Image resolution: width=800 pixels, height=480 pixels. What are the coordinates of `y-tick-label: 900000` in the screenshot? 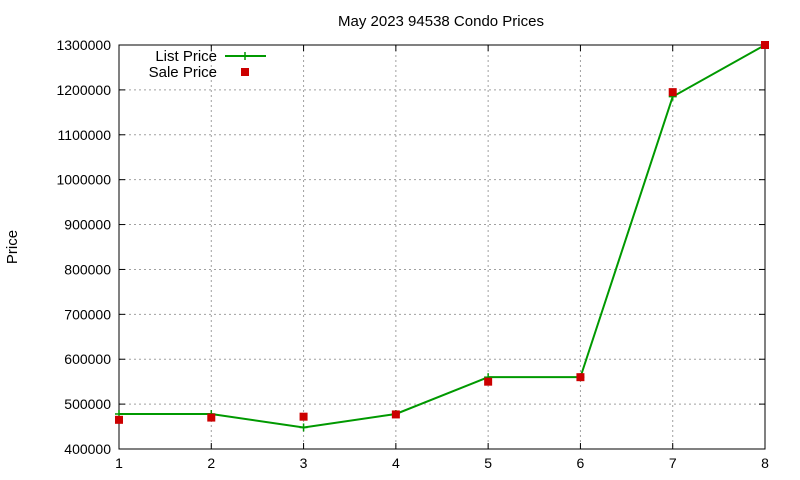 It's located at (87, 225).